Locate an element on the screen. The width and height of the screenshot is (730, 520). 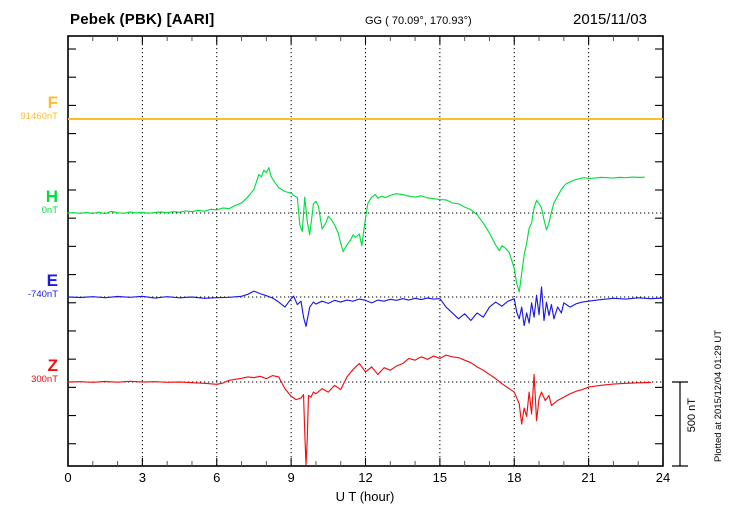
component-label-h: H 0nT is located at coordinates (30, 202).